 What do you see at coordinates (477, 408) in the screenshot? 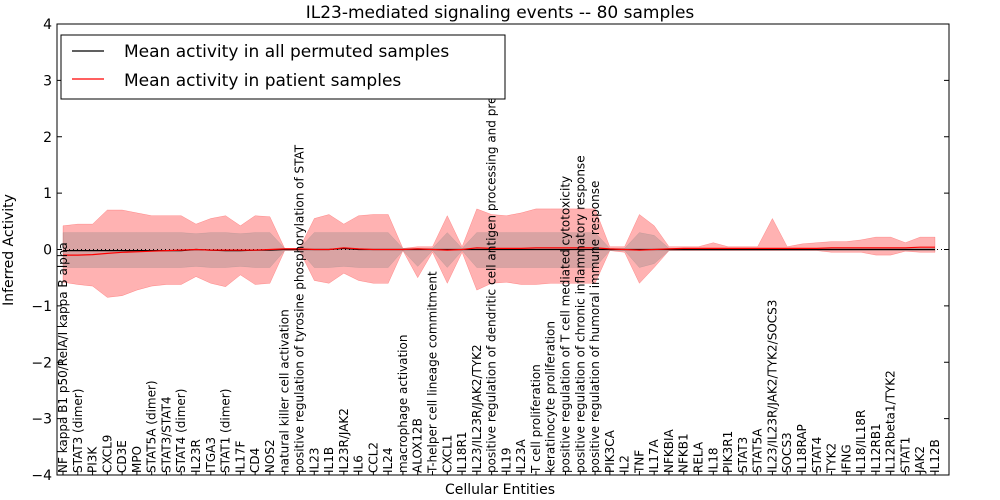
I see `category-label: IL23/IL23R/JAK2/TYK2` at bounding box center [477, 408].